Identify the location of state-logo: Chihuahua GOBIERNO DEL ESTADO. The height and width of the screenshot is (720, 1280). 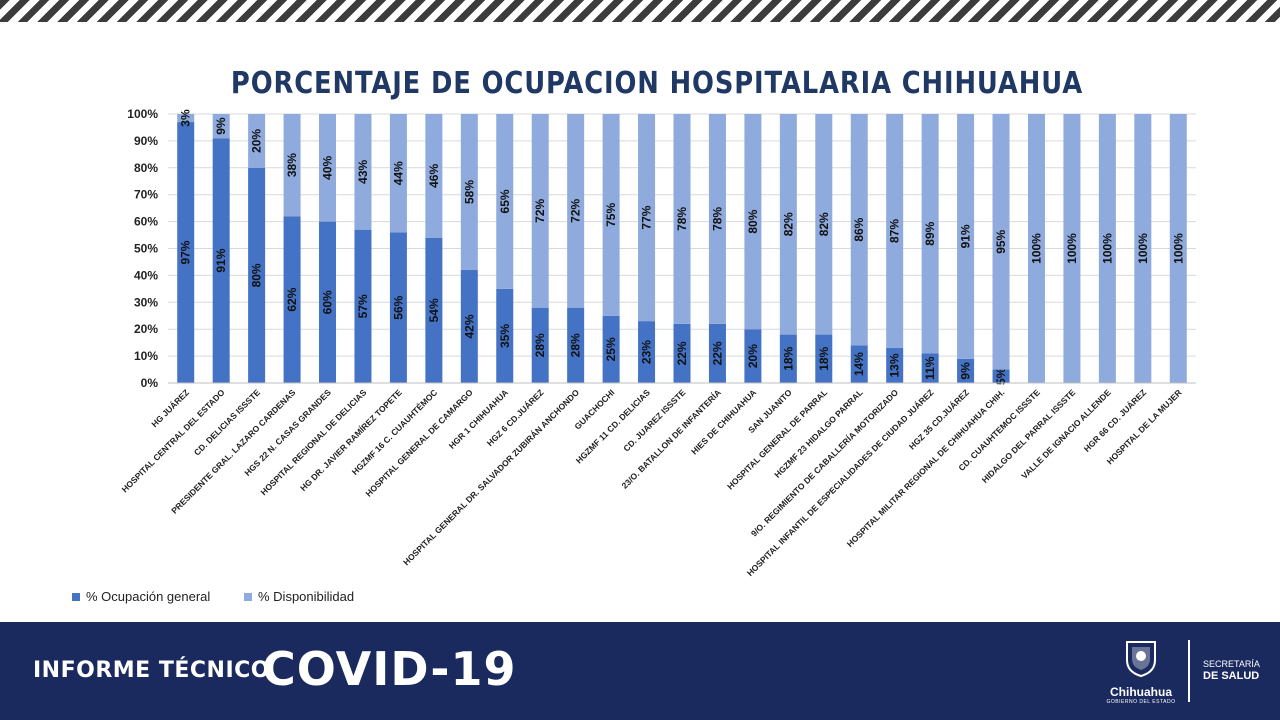
(1141, 671).